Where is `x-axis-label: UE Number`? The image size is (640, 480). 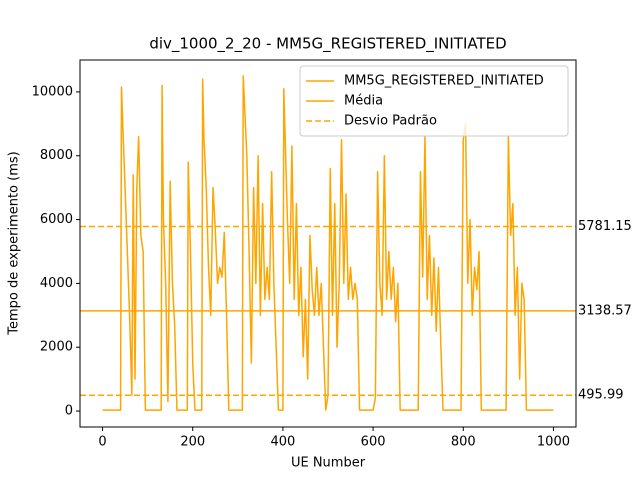
x-axis-label: UE Number is located at coordinates (328, 463).